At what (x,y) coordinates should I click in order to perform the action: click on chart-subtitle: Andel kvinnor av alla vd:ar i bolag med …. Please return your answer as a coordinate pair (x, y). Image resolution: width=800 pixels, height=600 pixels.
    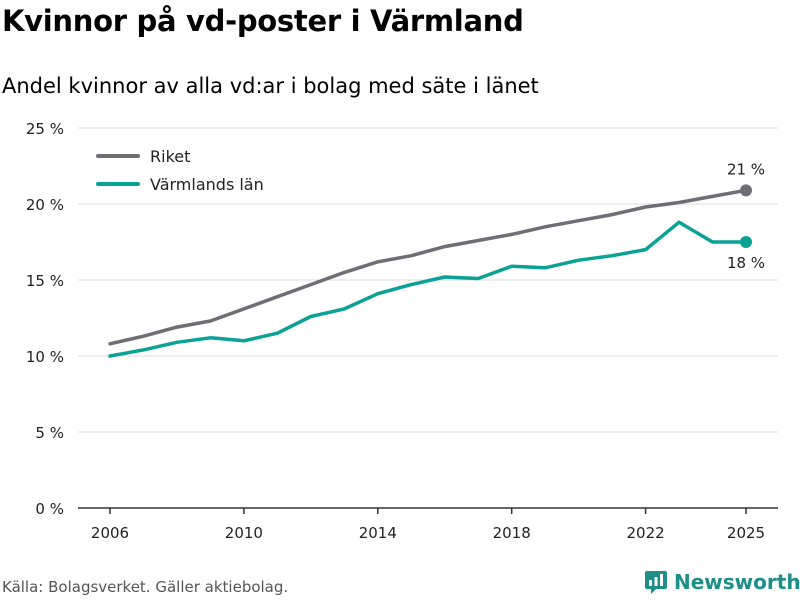
    Looking at the image, I should click on (270, 86).